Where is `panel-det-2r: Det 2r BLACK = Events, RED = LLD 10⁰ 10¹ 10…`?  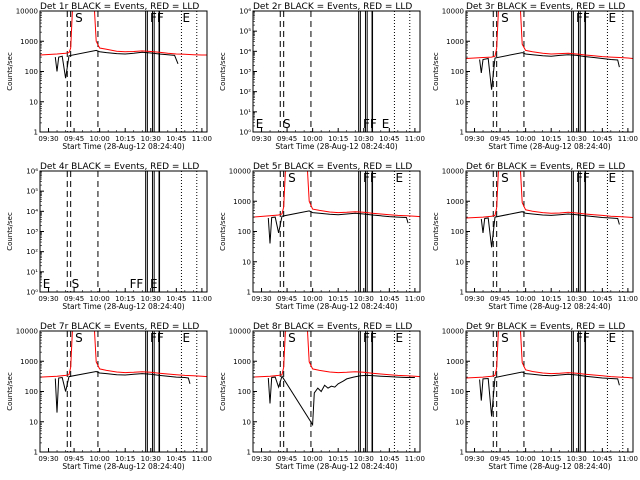
panel-det-2r: Det 2r BLACK = Events, RED = LLD 10⁰ 10¹ 10… is located at coordinates (322, 76).